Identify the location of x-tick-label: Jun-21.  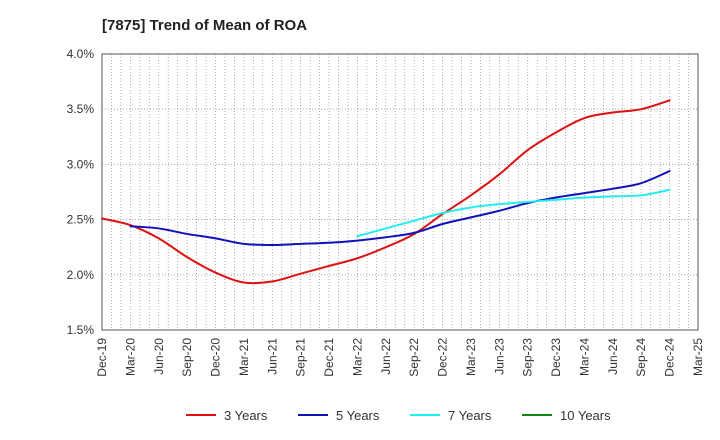
(272, 356).